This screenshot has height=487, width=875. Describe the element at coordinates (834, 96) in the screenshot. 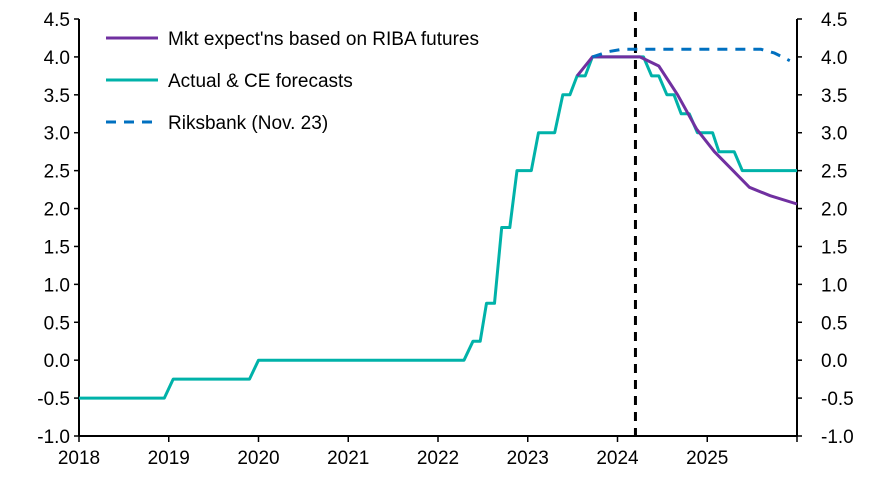

I see `y-tick-label-right: 3.5` at that location.